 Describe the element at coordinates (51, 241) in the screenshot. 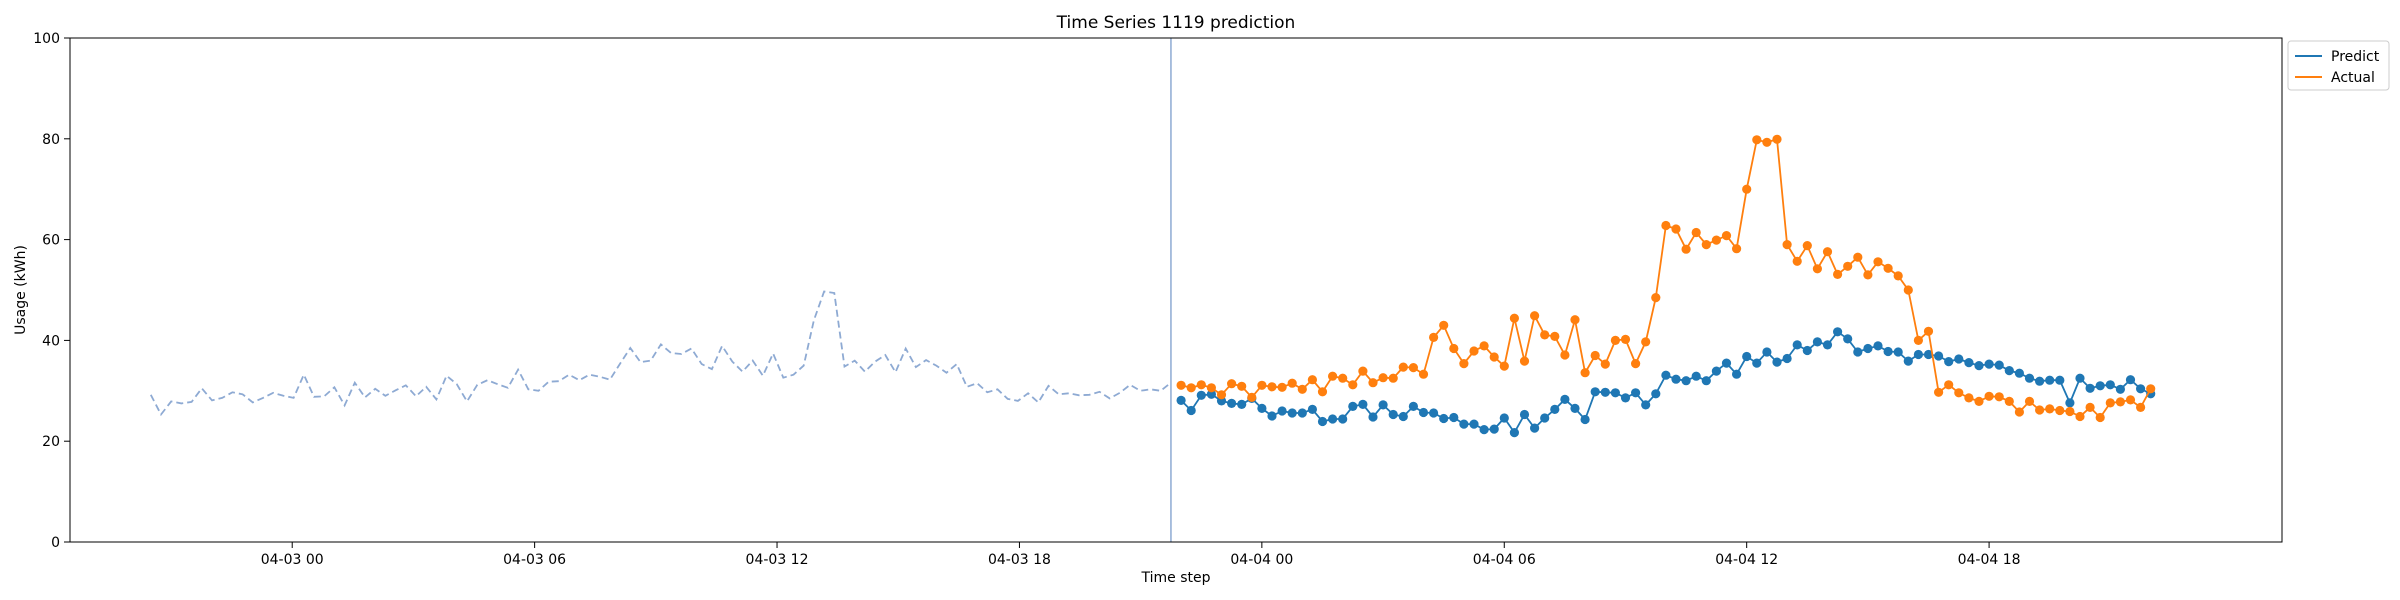

I see `y-tick-label: 60` at that location.